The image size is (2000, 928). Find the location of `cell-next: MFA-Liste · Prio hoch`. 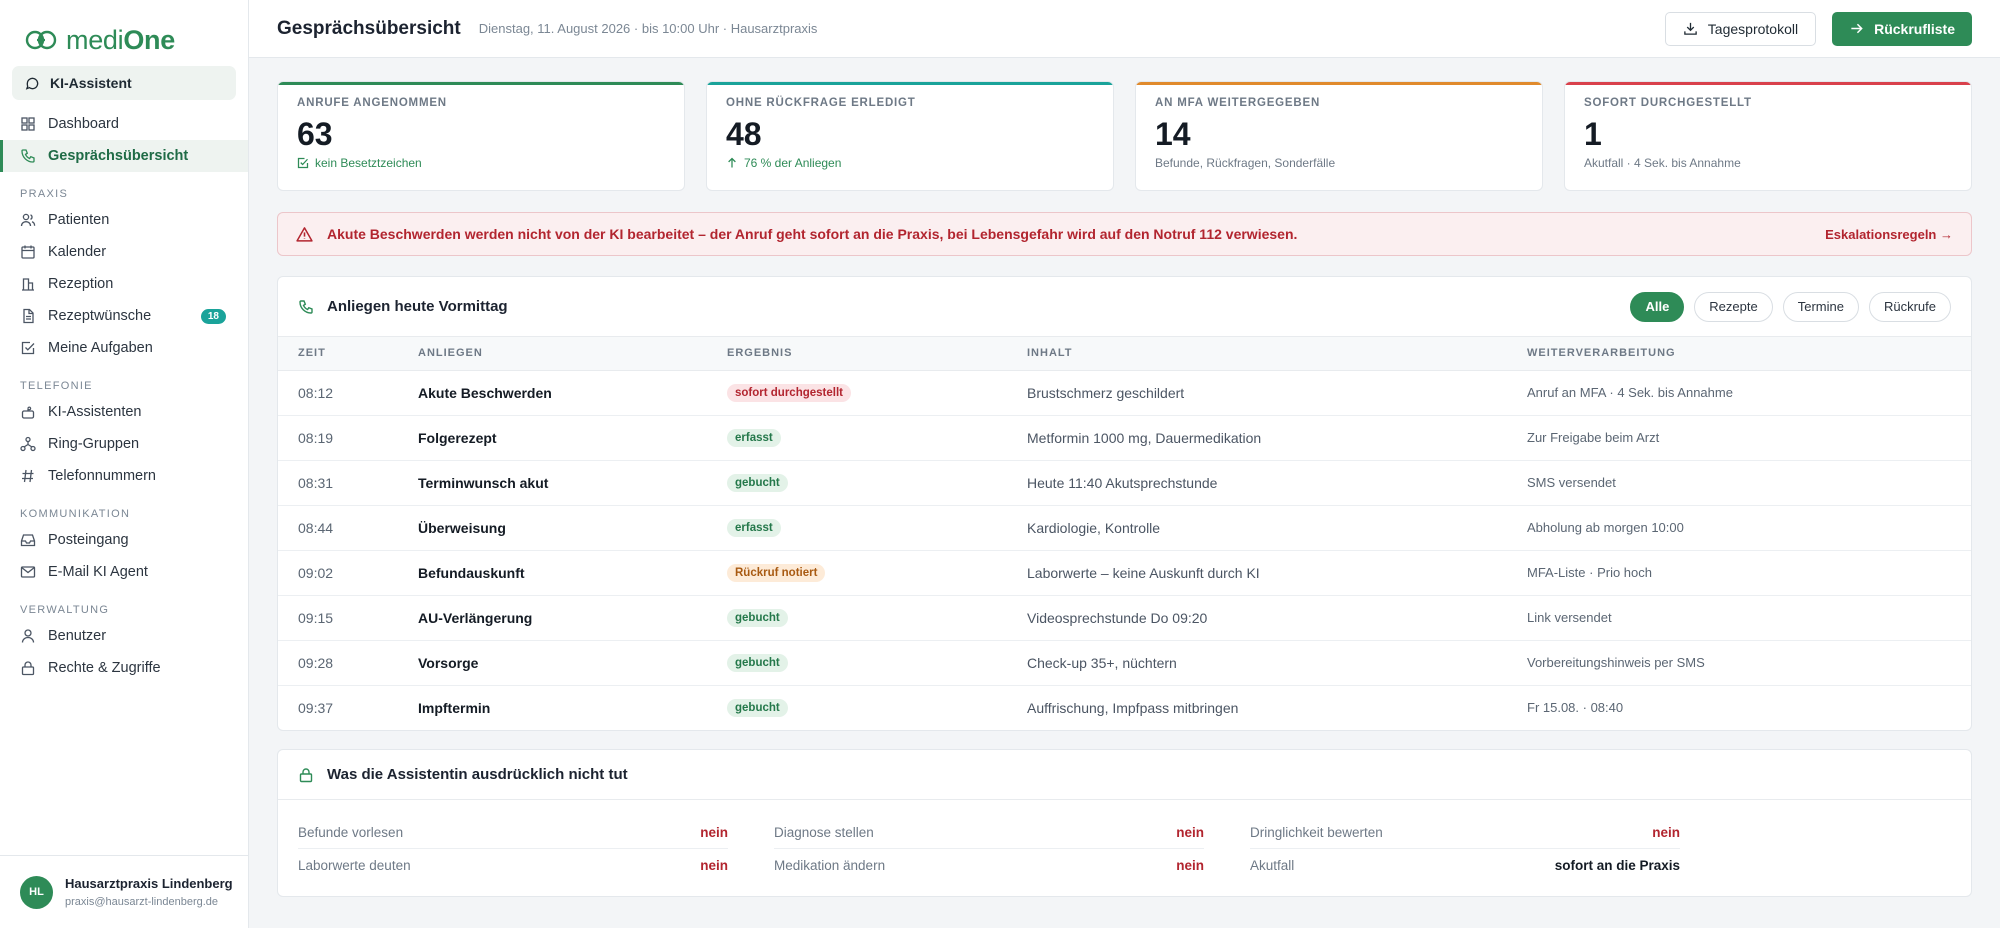

cell-next: MFA-Liste · Prio hoch is located at coordinates (1749, 573).